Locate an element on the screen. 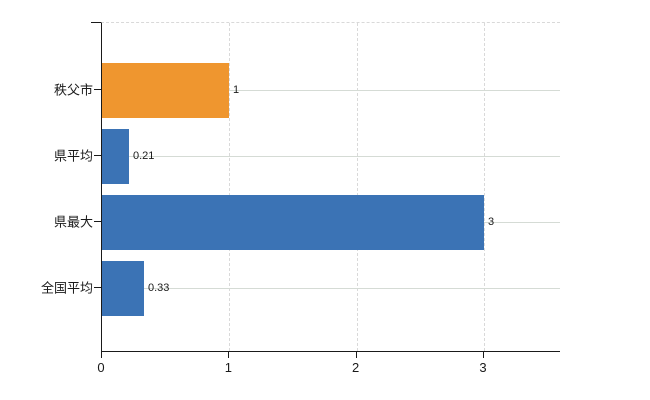 Image resolution: width=650 pixels, height=400 pixels. category-label-秩父市: 秩父市 is located at coordinates (73, 90).